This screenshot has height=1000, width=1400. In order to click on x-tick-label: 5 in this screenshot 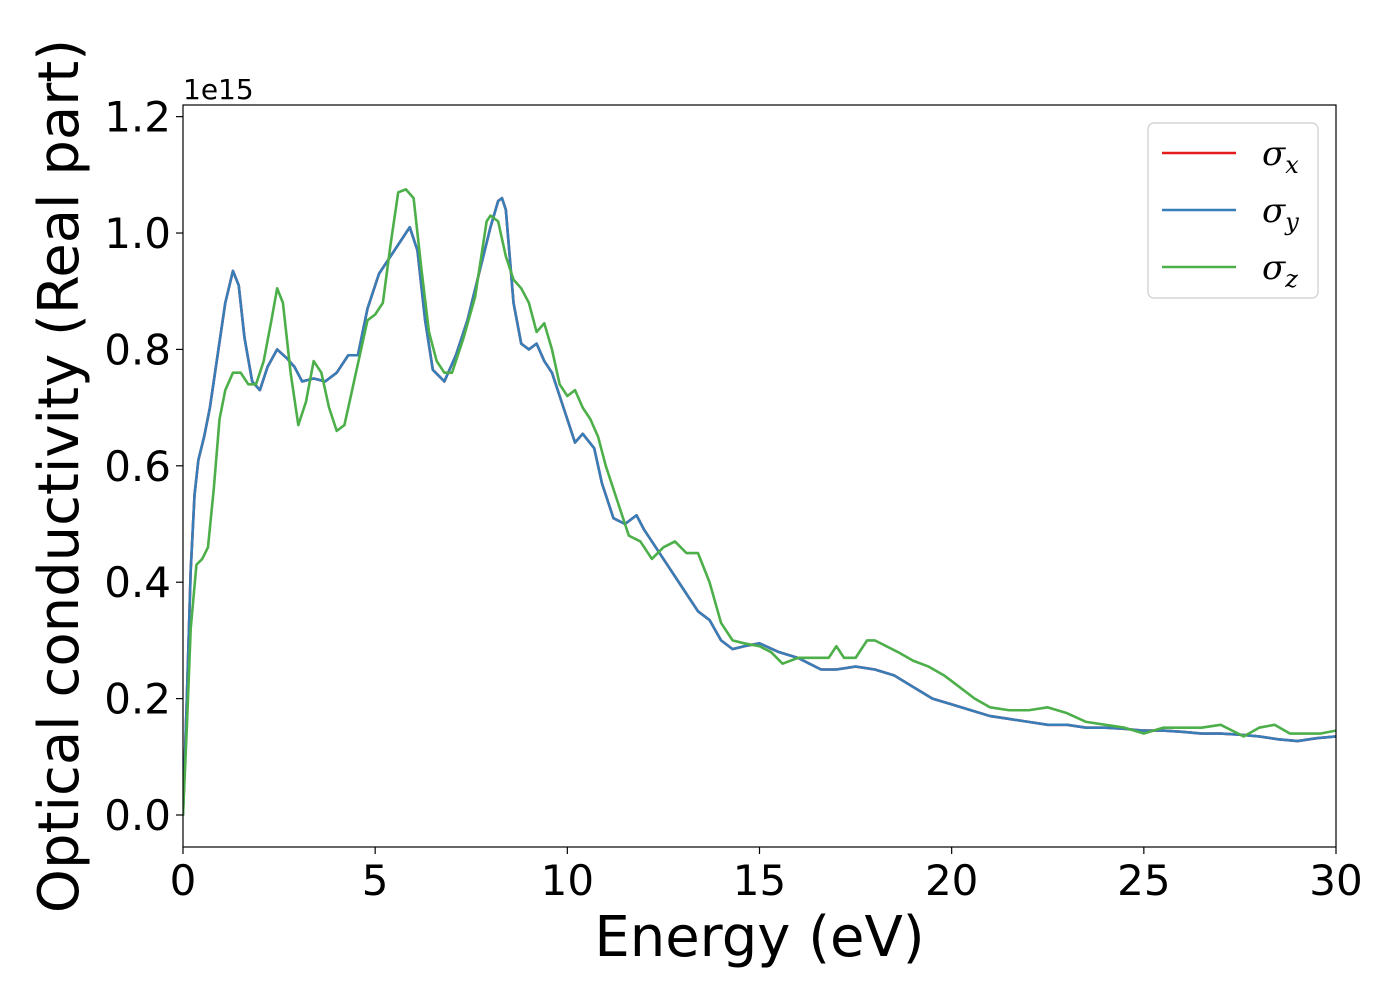, I will do `click(375, 880)`.